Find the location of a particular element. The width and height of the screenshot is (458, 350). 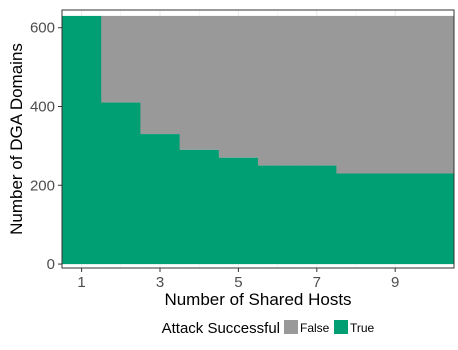

x-axis: 1 3 5 7 9 is located at coordinates (238, 279).